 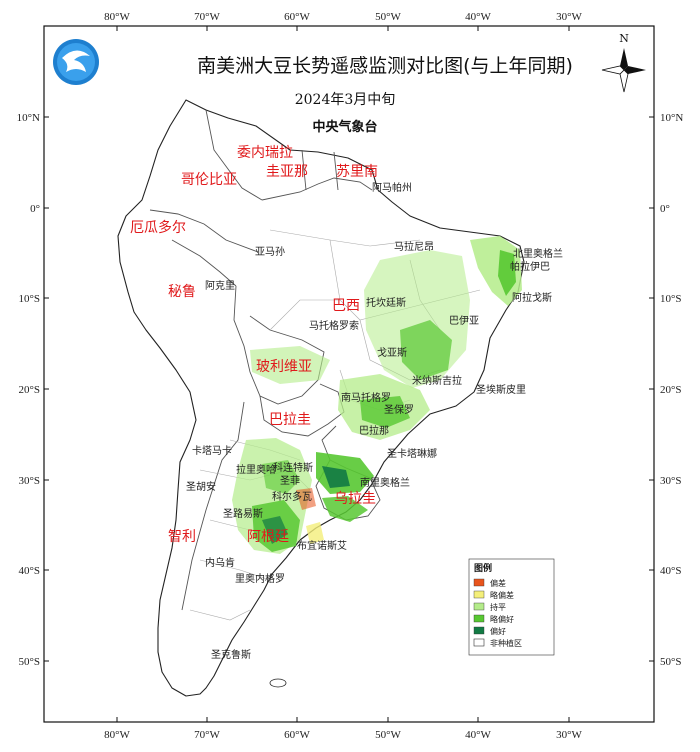 What do you see at coordinates (278, 683) in the screenshot?
I see `falkland-islands` at bounding box center [278, 683].